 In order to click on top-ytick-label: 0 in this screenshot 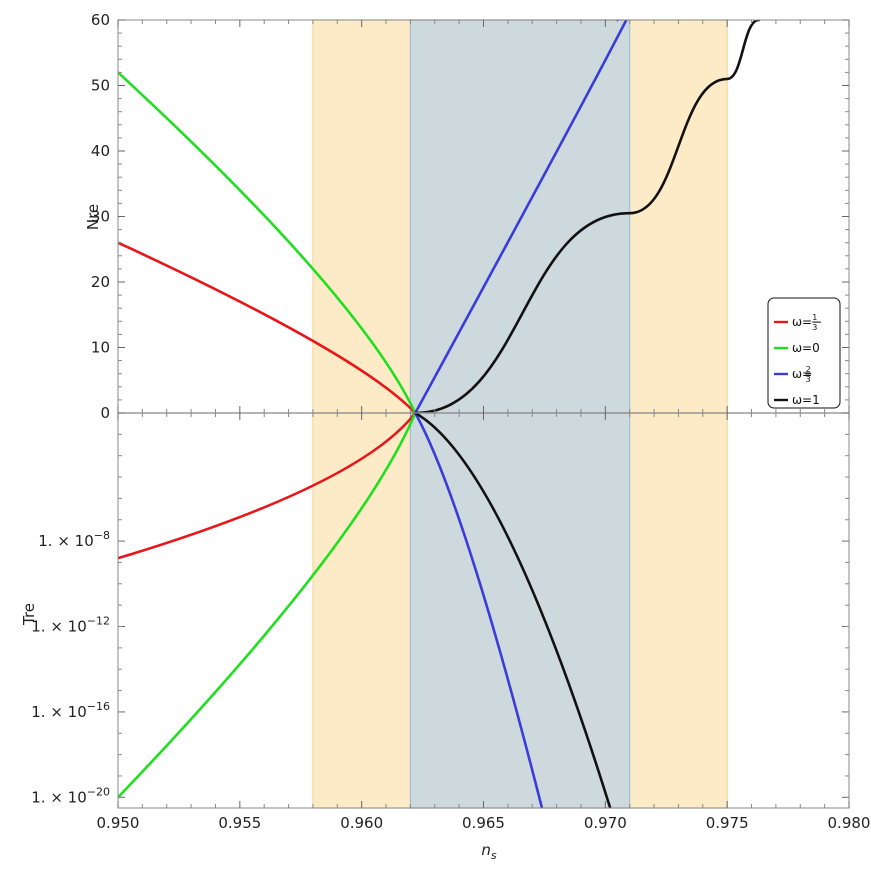, I will do `click(105, 413)`.